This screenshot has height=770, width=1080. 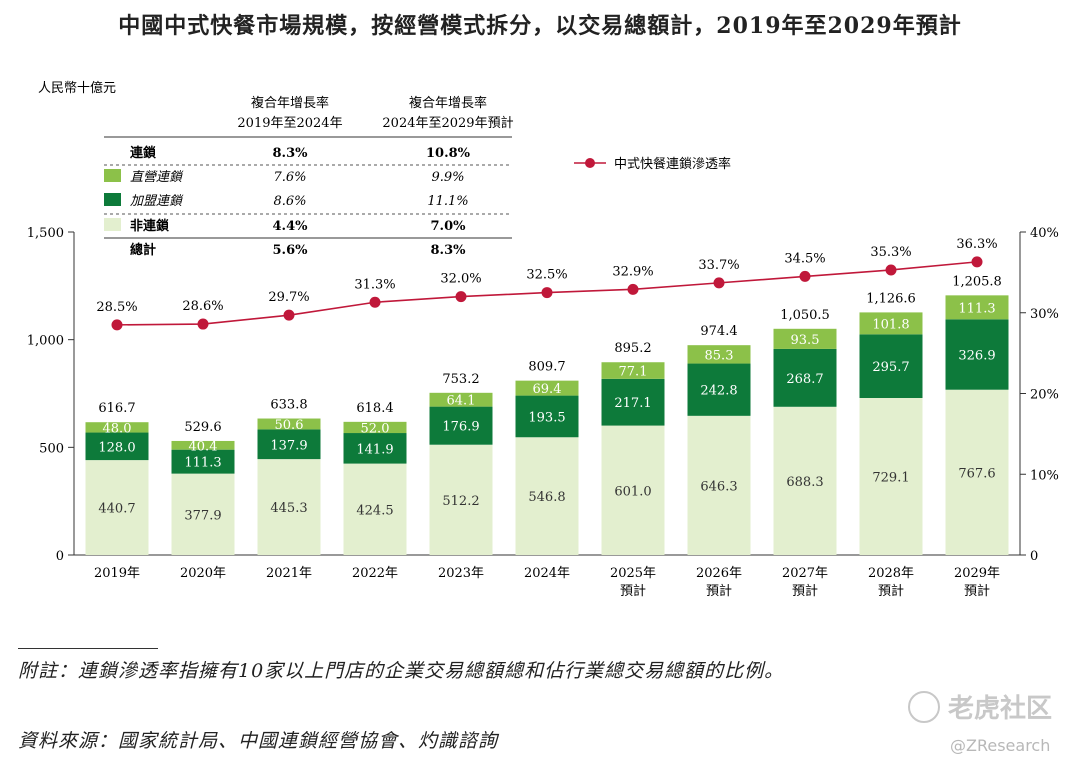 What do you see at coordinates (143, 153) in the screenshot?
I see `cagr-row-label: 連鎖` at bounding box center [143, 153].